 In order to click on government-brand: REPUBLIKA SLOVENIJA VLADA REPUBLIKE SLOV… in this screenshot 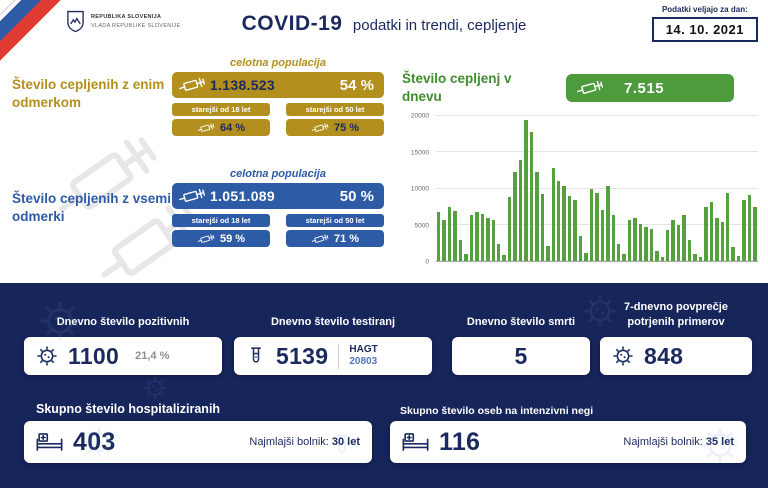, I will do `click(123, 21)`.